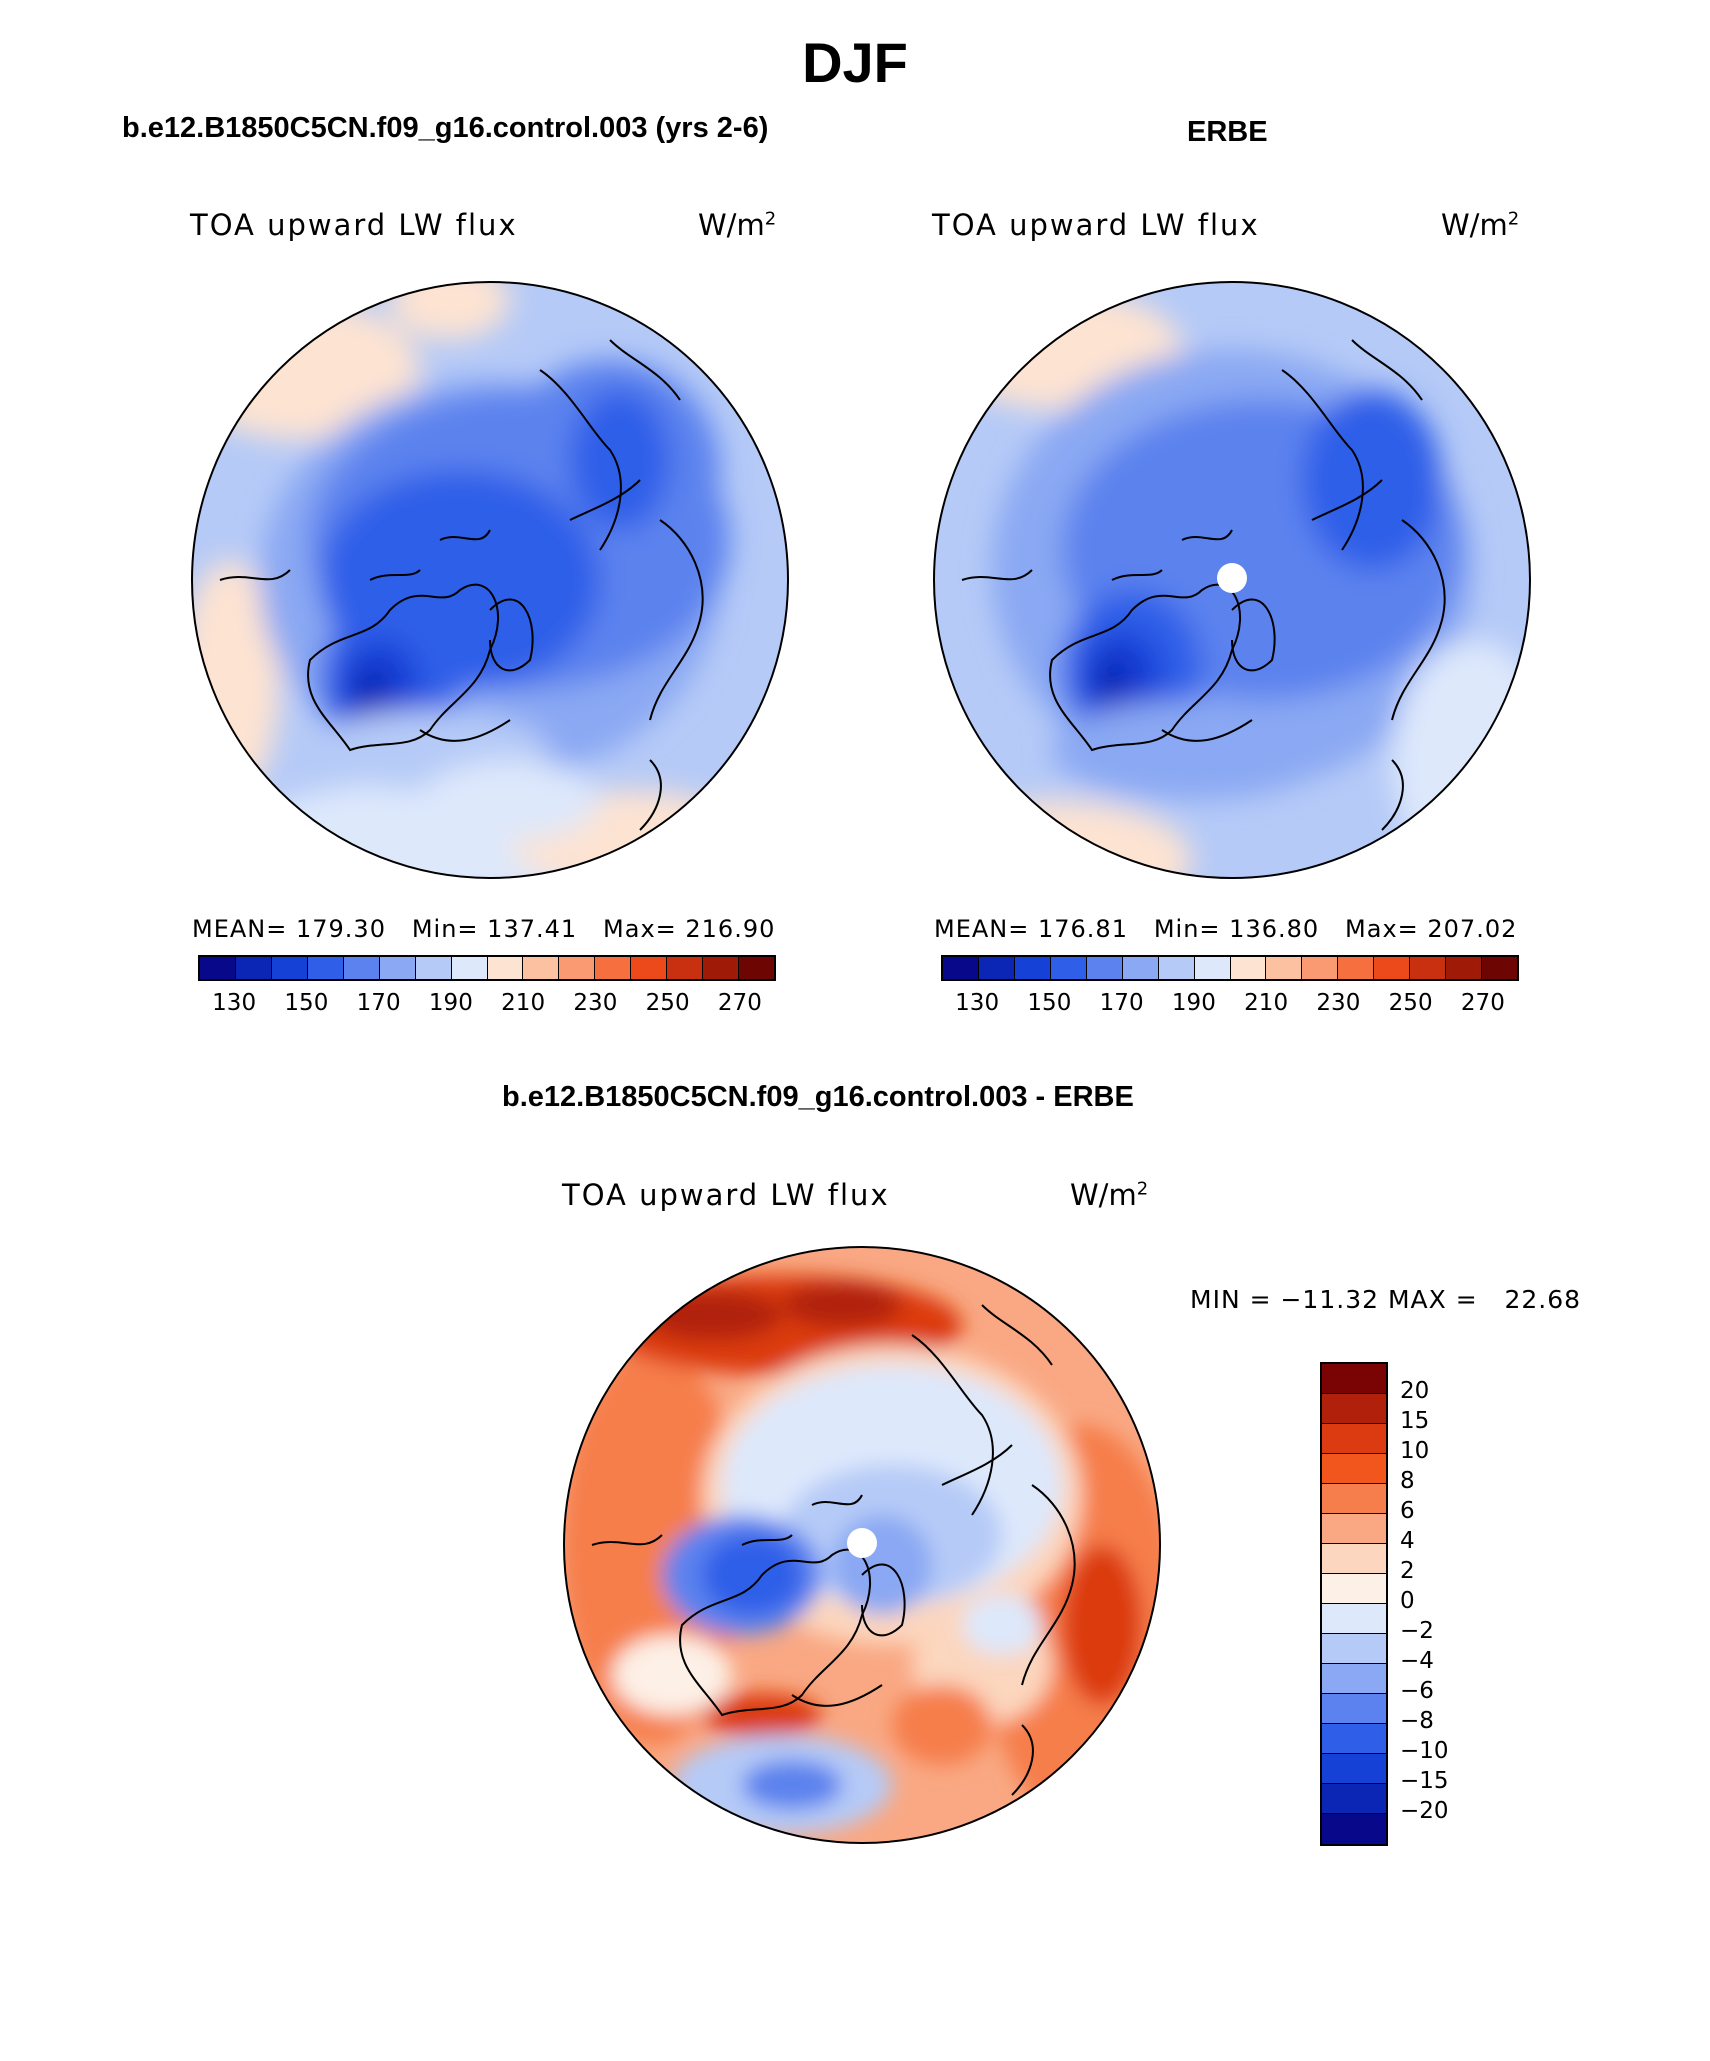  What do you see at coordinates (1407, 1481) in the screenshot?
I see `colorbar-tick-label: 8` at bounding box center [1407, 1481].